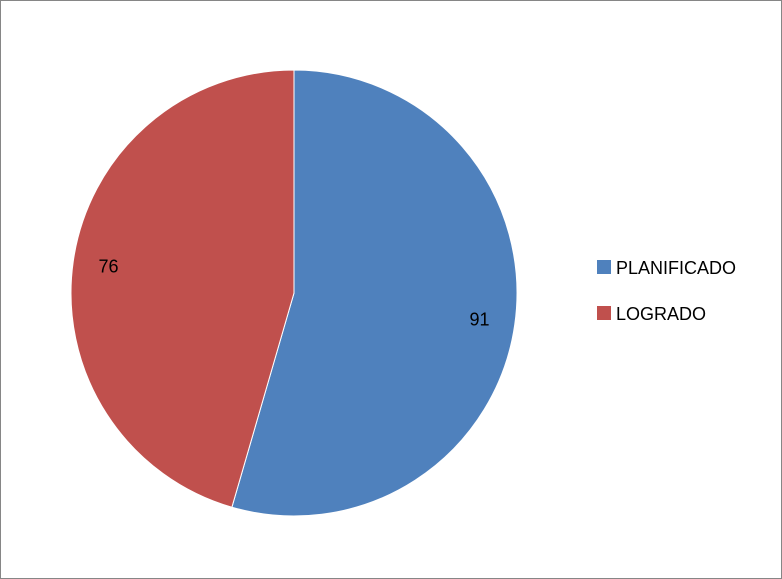  What do you see at coordinates (666, 291) in the screenshot?
I see `legend: PLANIFICADO LOGRADO` at bounding box center [666, 291].